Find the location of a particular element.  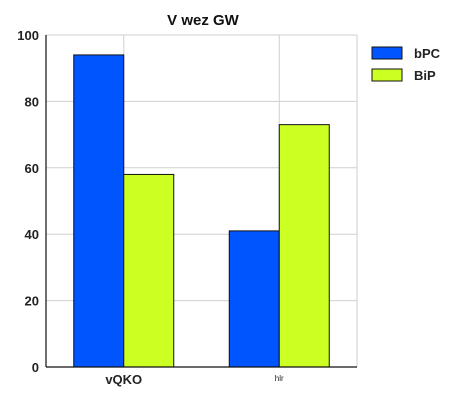

y-tick-label: 60 is located at coordinates (32, 168).